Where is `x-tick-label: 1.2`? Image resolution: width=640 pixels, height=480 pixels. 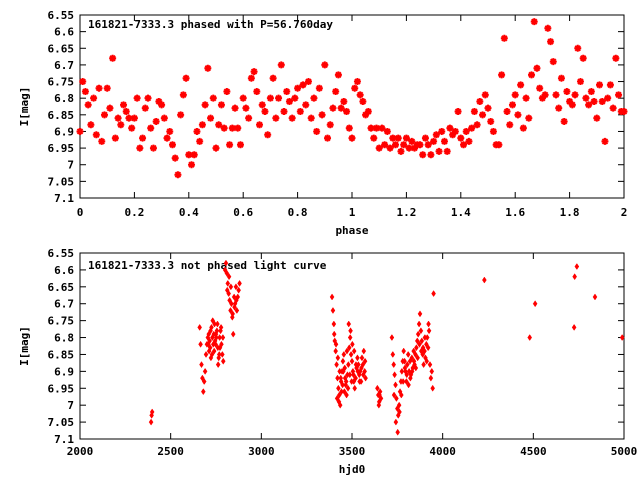
x-tick-label: 1.2 is located at coordinates (406, 212).